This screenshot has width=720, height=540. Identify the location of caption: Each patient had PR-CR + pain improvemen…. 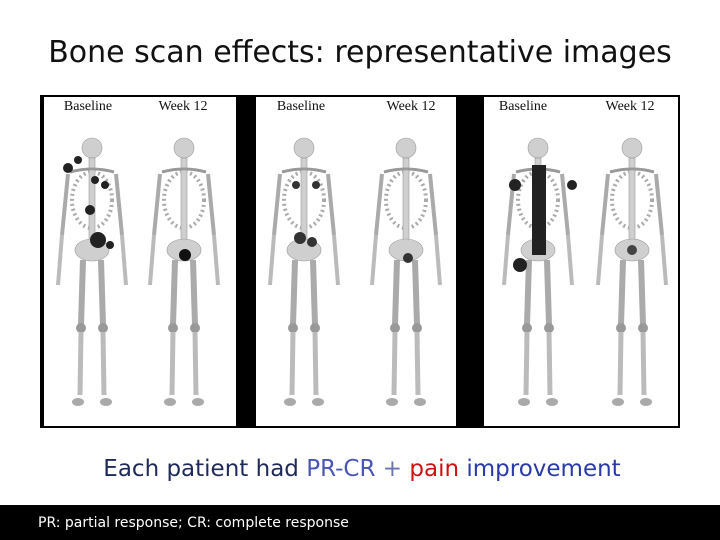
(361, 469).